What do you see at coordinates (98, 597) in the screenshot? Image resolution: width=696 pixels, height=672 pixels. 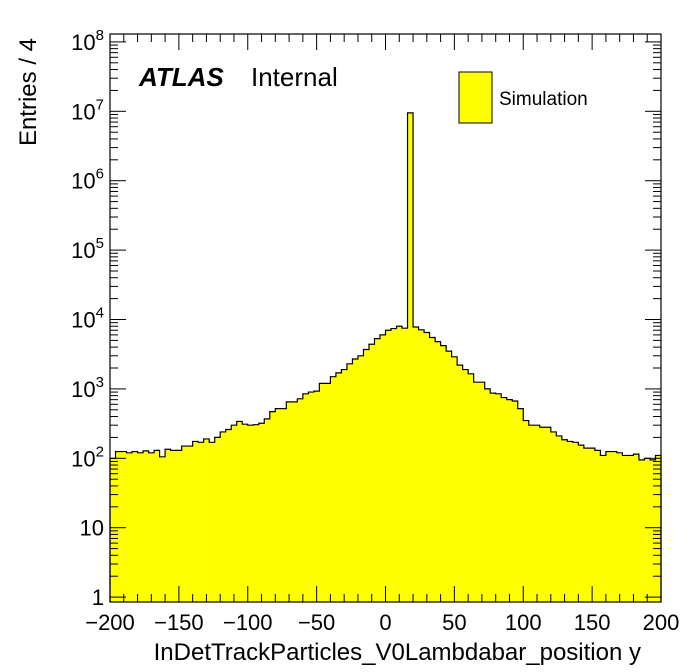 I see `y-tick-label: 1` at bounding box center [98, 597].